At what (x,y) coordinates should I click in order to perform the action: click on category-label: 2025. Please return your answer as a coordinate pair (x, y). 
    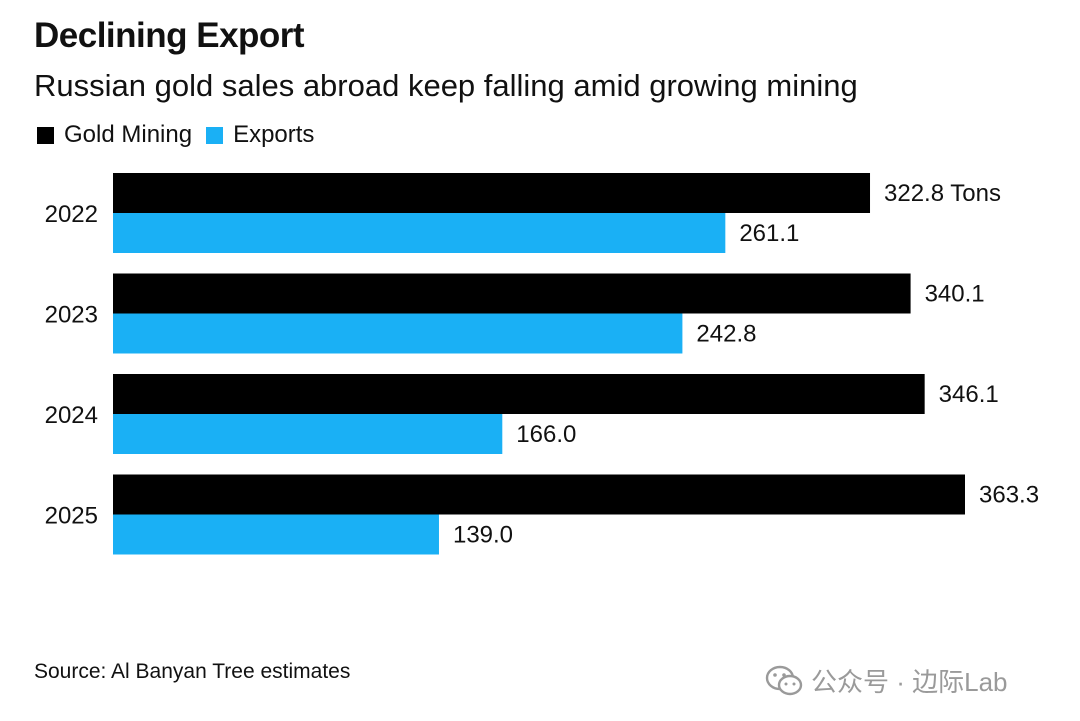
    Looking at the image, I should click on (71, 516).